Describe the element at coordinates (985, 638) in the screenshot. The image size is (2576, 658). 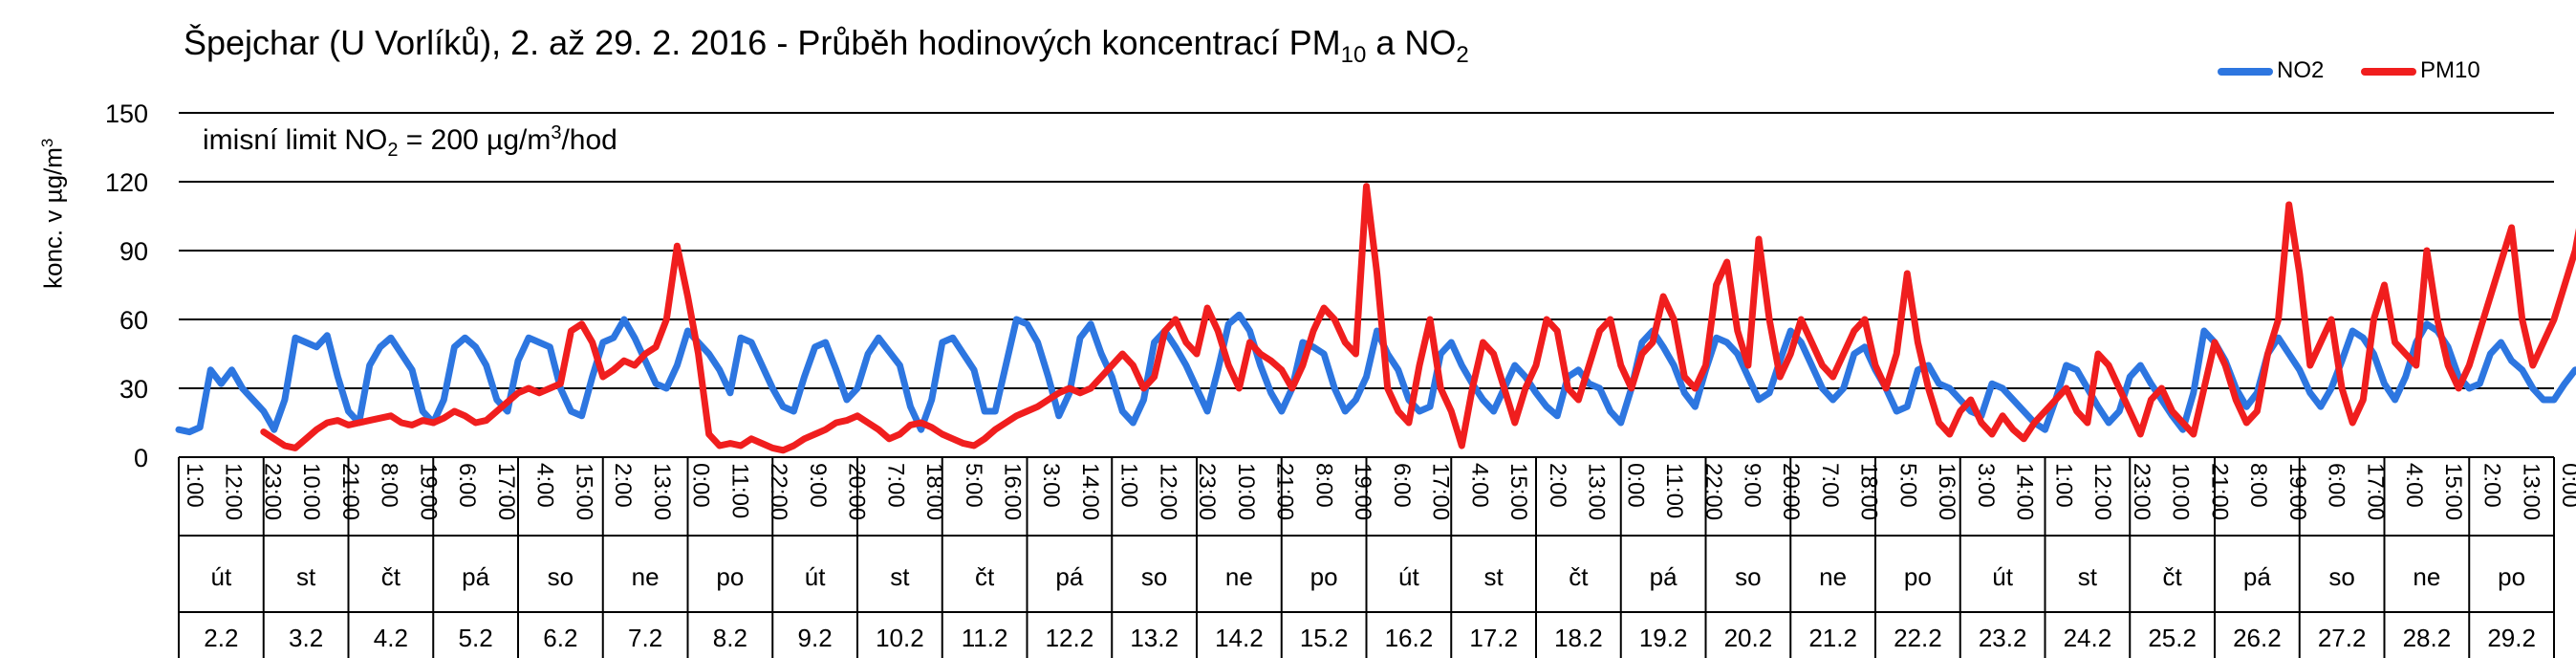
I see `date-label: 11.2` at that location.